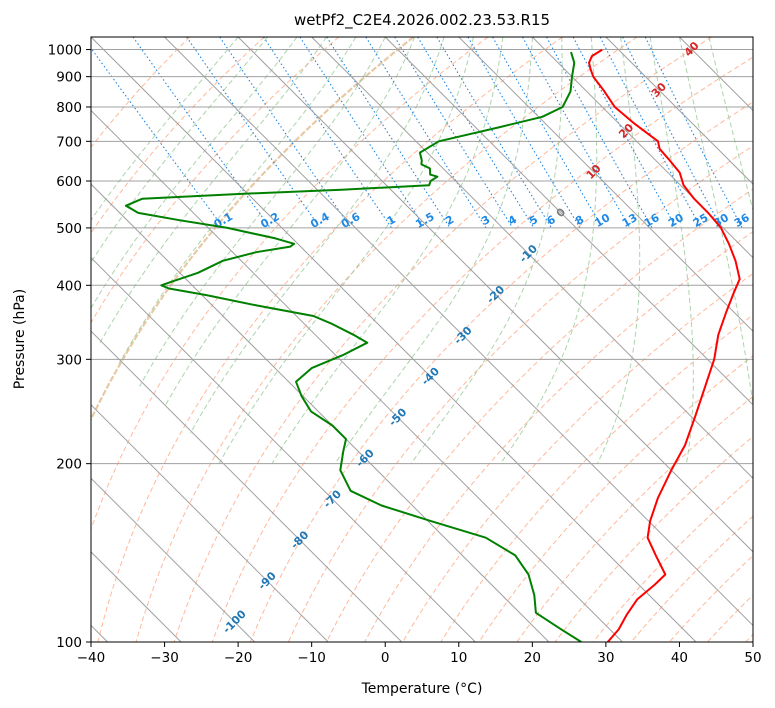 The height and width of the screenshot is (708, 775). Describe the element at coordinates (742, 220) in the screenshot. I see `mixing-ratio-label: 36` at that location.